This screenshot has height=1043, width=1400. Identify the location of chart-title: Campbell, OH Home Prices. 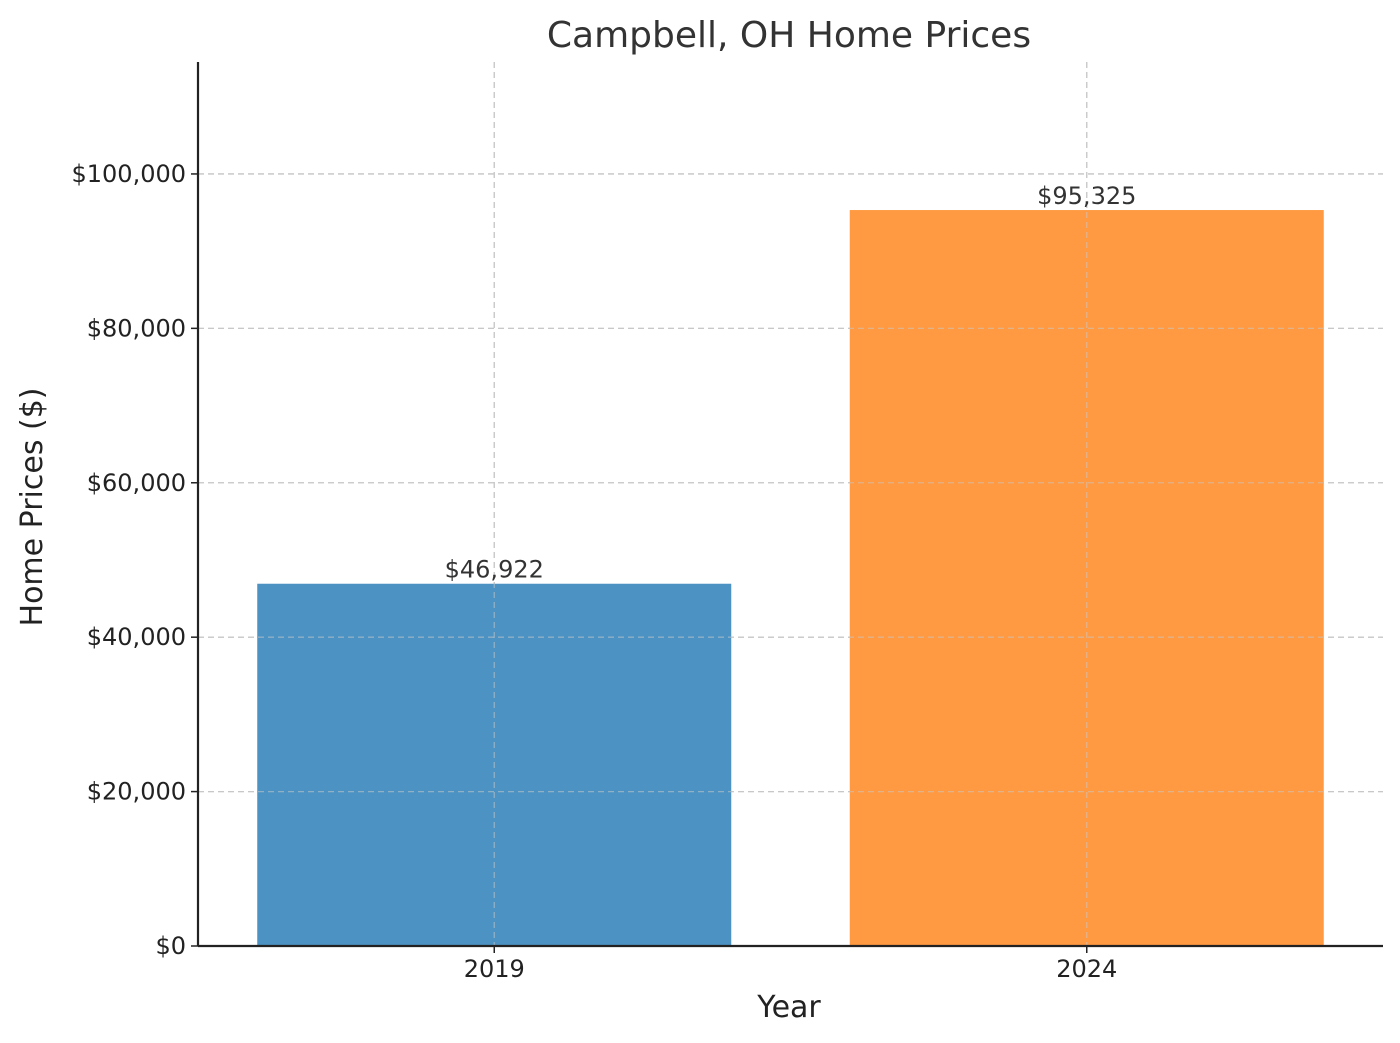
(789, 35).